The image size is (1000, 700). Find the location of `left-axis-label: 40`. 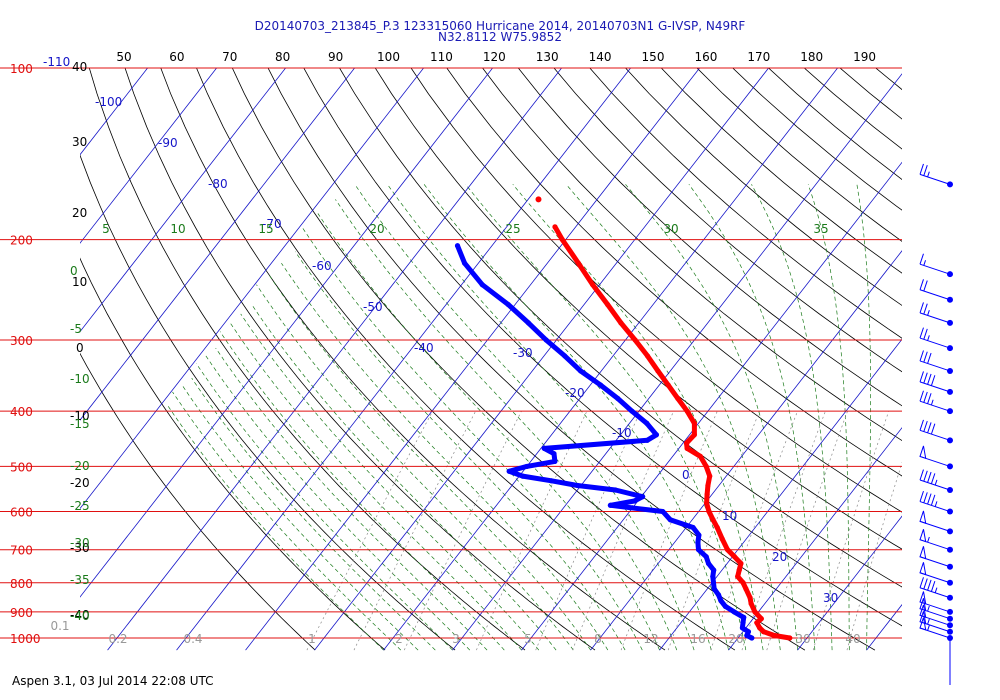

left-axis-label: 40 is located at coordinates (79, 67).